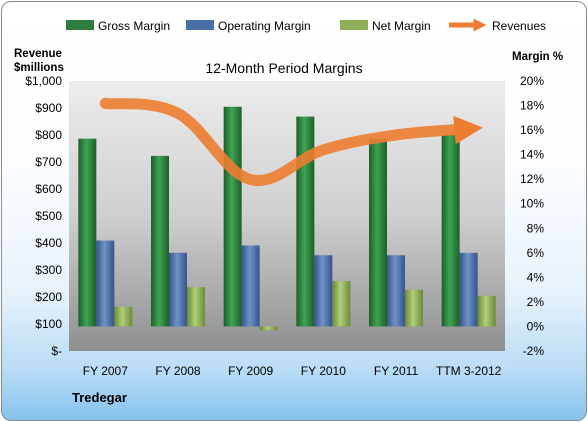 This screenshot has width=588, height=422. I want to click on category-label: FY 2010, so click(323, 371).